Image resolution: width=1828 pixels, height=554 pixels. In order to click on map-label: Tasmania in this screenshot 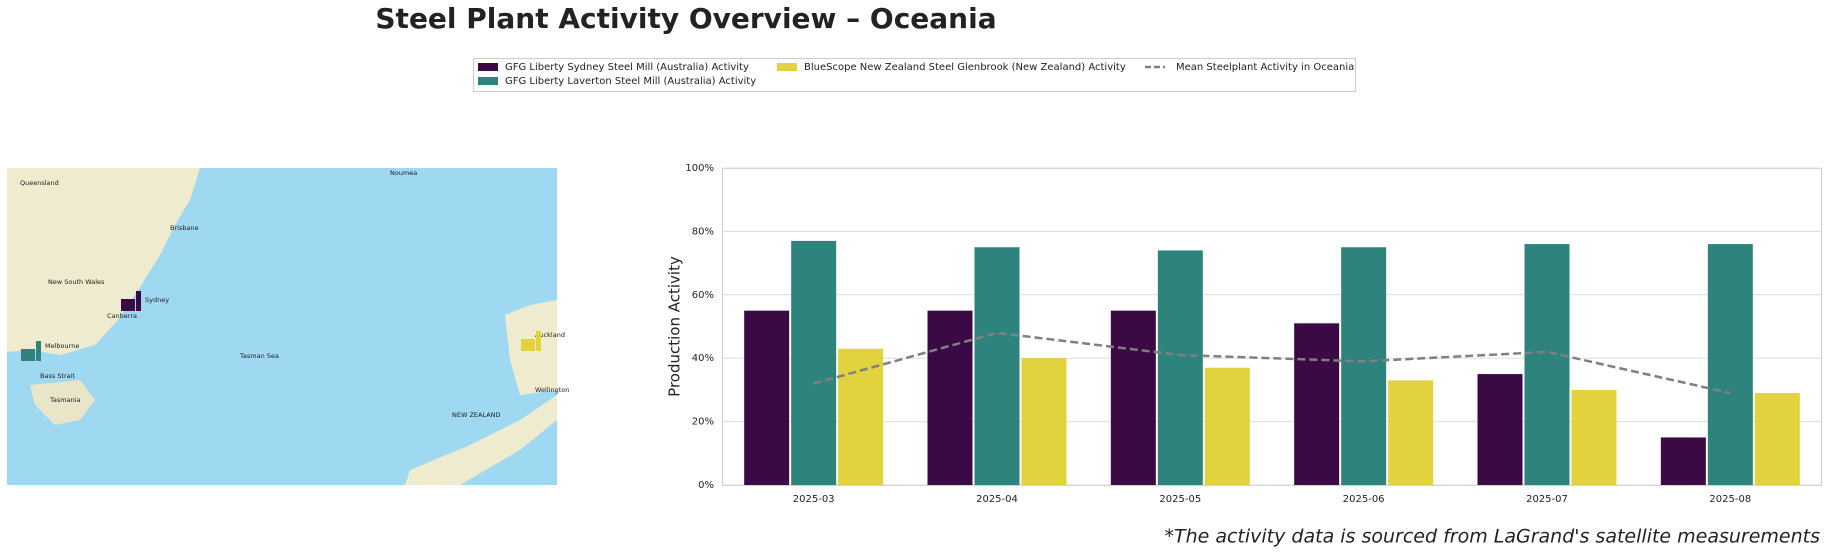, I will do `click(65, 400)`.